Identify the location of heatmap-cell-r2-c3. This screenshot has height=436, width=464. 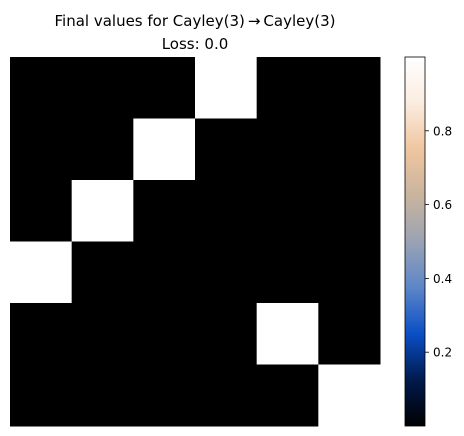
(226, 211).